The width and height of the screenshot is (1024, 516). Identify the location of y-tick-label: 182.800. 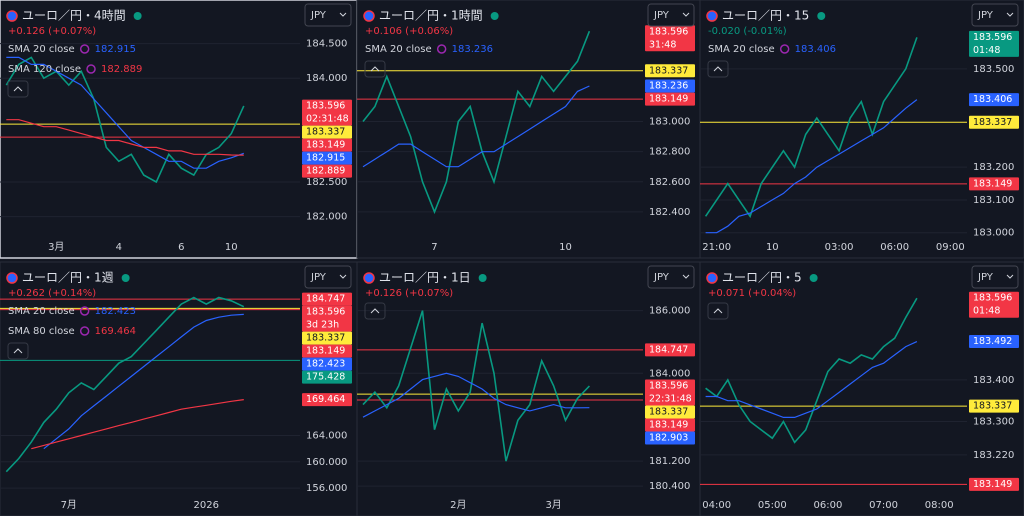
(669, 152).